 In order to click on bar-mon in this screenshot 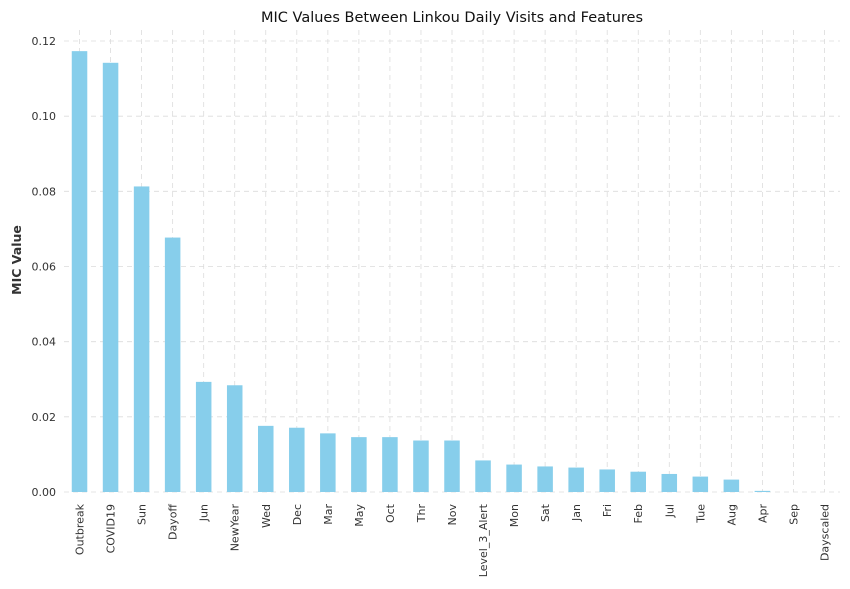, I will do `click(514, 478)`.